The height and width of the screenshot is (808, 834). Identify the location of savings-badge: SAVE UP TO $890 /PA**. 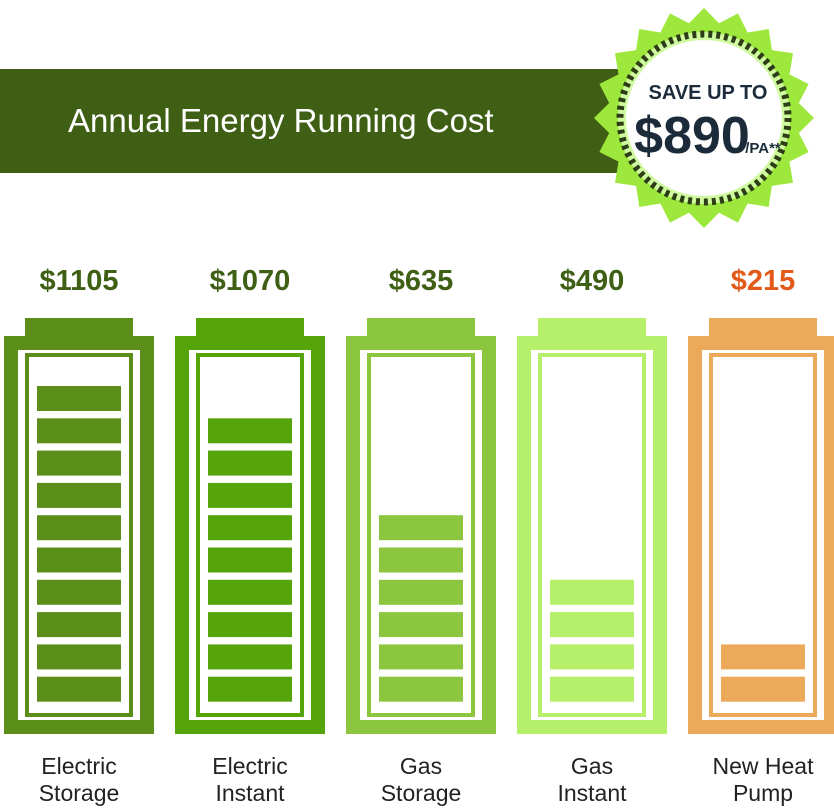
(704, 118).